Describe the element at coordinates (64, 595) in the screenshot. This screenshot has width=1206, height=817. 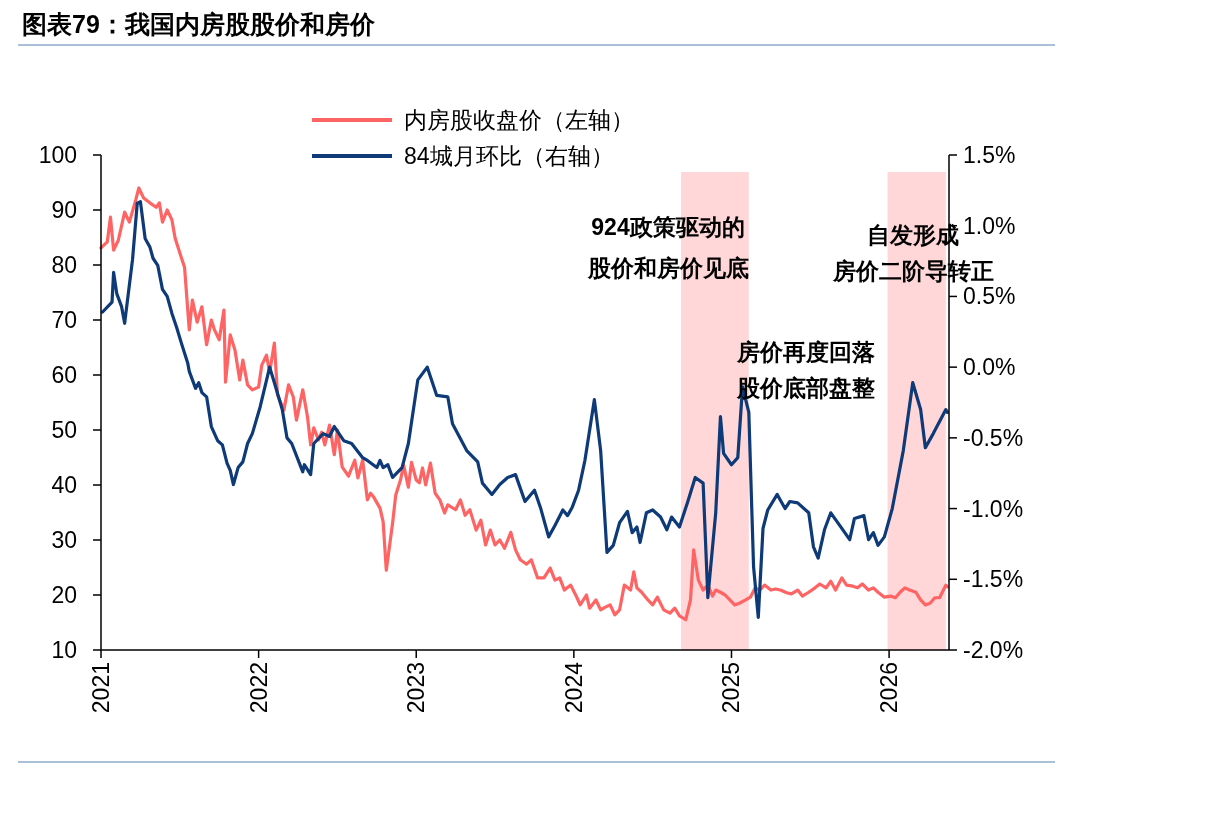
I see `y-tick-label: 20` at that location.